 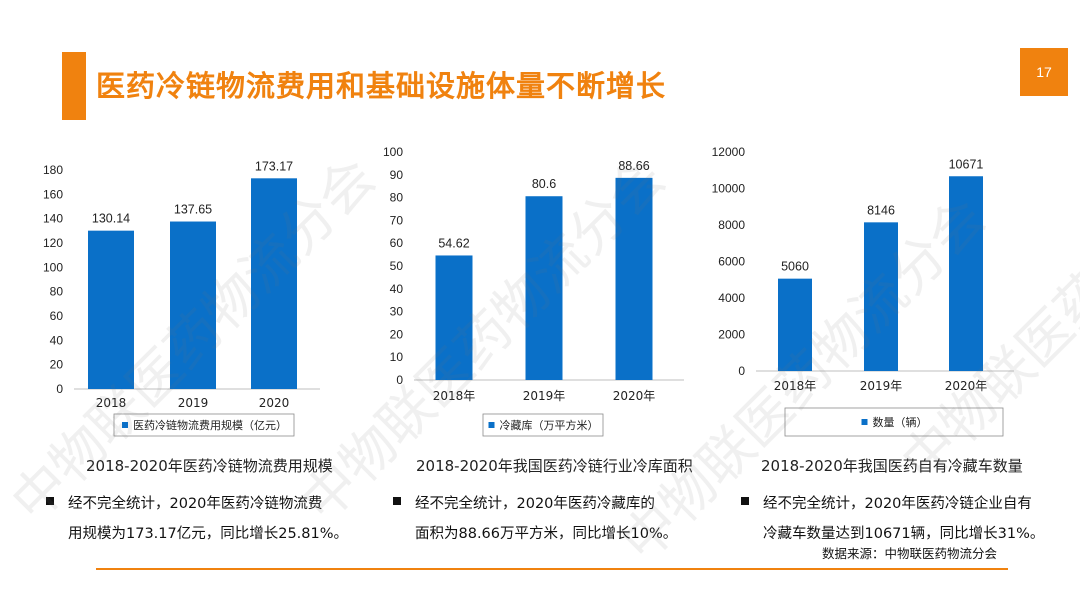 I want to click on chart-caption-3: 2018-2020年我国医药自有冷藏车数量, so click(x=892, y=466).